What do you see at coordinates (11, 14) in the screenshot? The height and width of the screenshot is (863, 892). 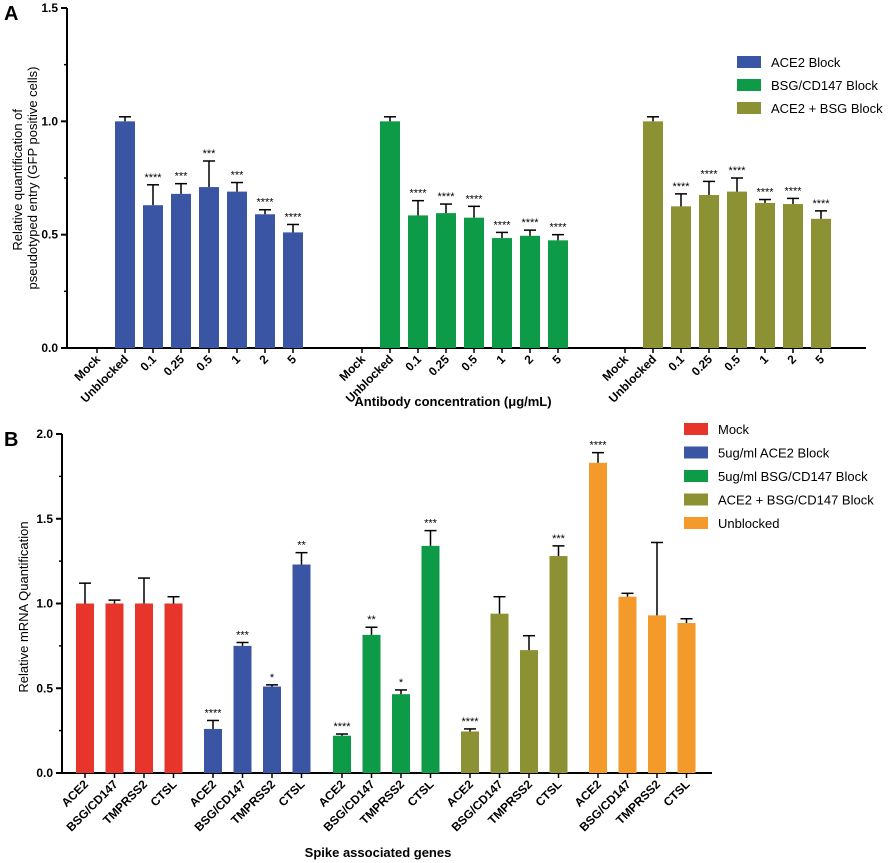 I see `panel-a-letter: A` at bounding box center [11, 14].